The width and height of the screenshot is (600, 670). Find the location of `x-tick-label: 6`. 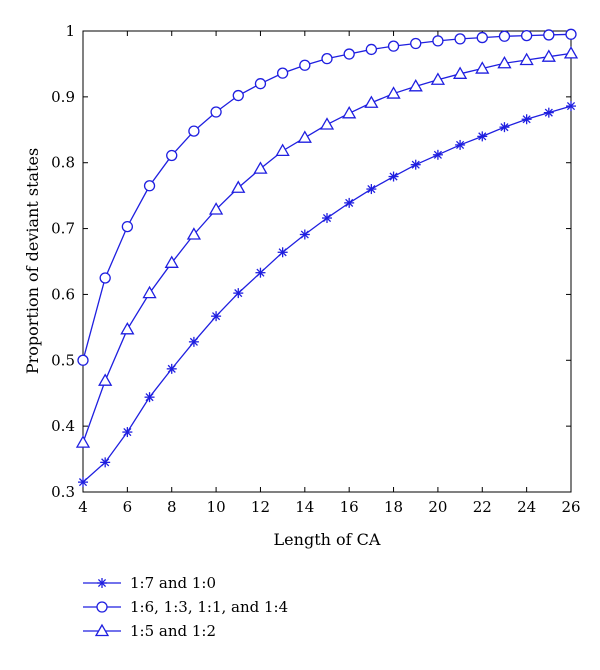

x-tick-label: 6 is located at coordinates (128, 507).